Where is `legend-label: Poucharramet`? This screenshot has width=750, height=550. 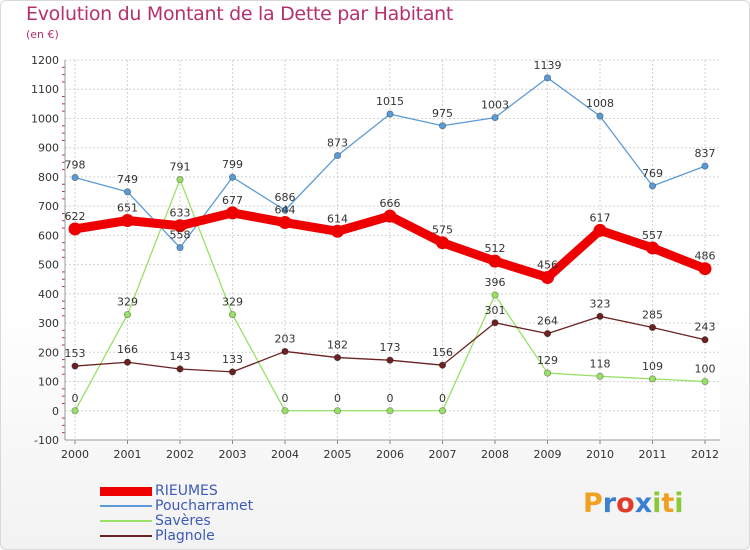 legend-label: Poucharramet is located at coordinates (204, 506).